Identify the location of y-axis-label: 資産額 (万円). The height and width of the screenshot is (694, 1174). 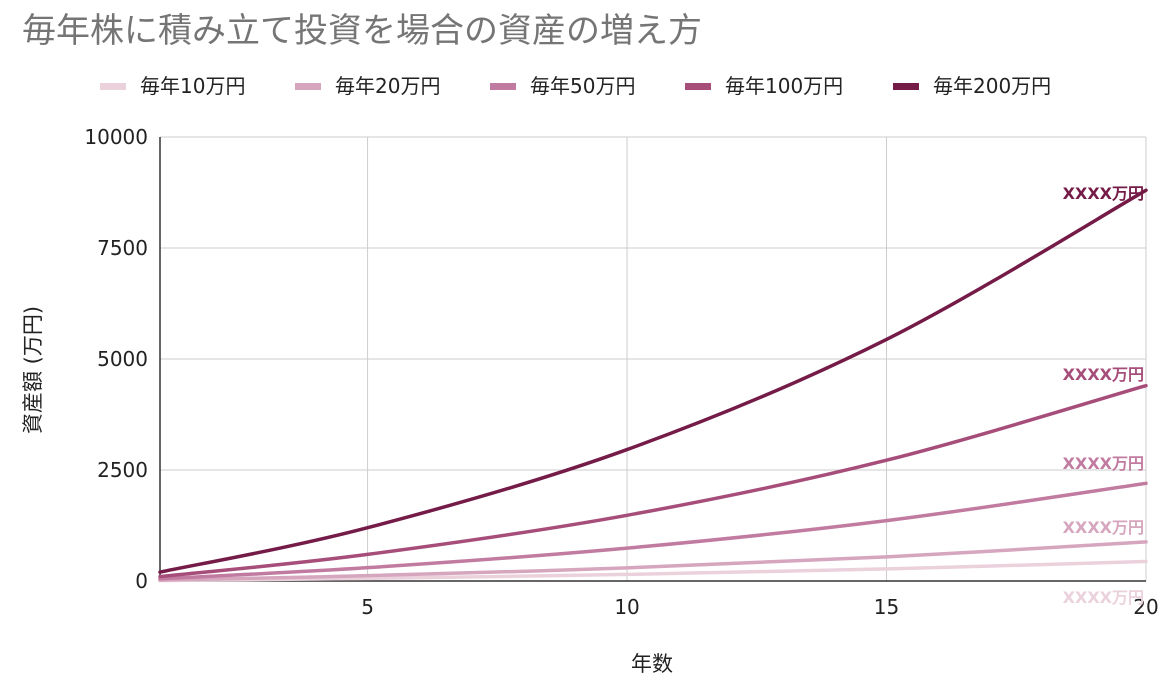
(33, 370).